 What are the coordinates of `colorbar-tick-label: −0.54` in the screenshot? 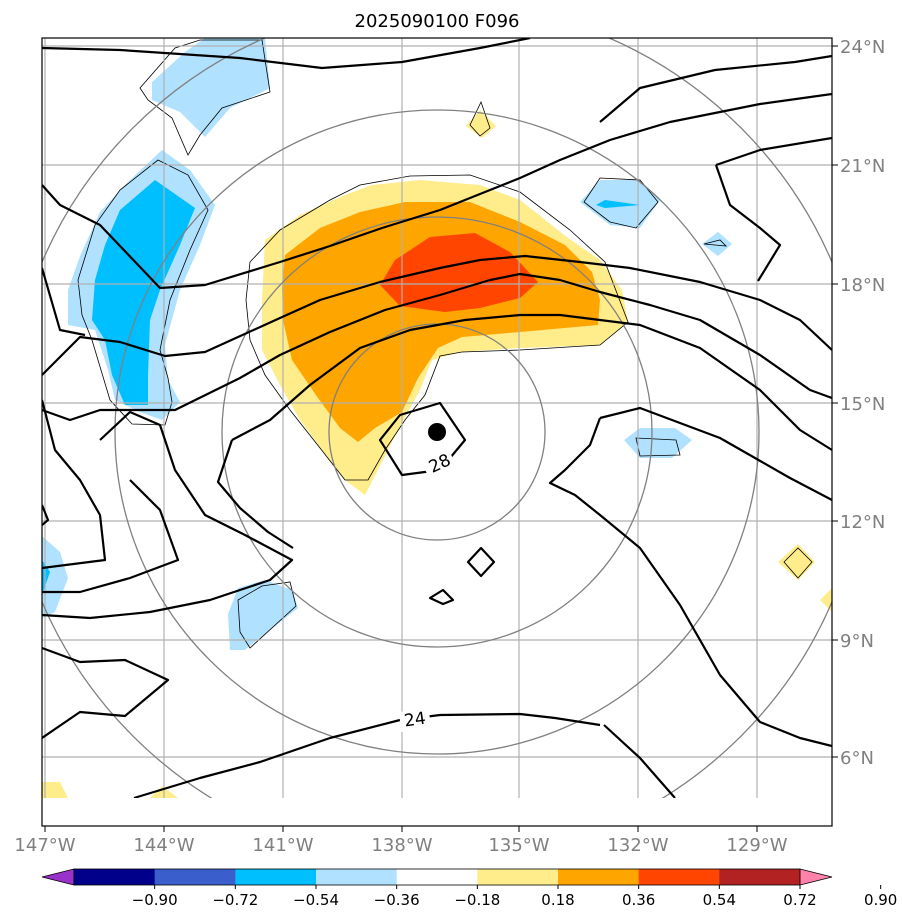 It's located at (316, 900).